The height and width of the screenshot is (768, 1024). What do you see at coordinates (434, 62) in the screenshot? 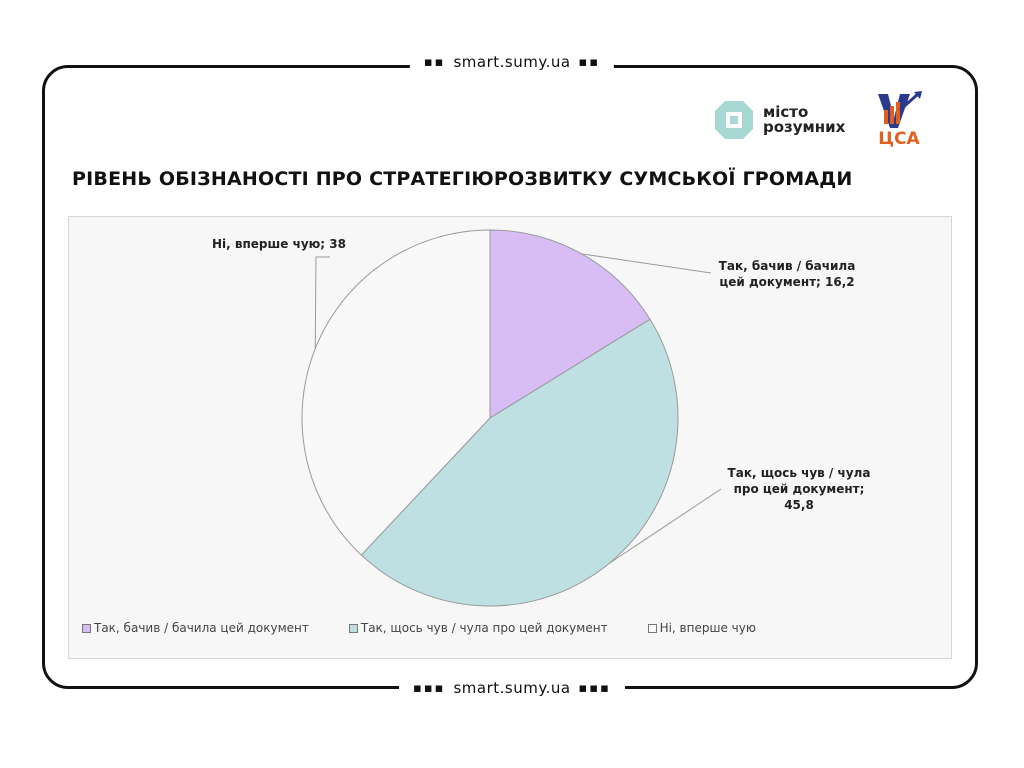
I see `header-dots-left: ▪▪` at bounding box center [434, 62].